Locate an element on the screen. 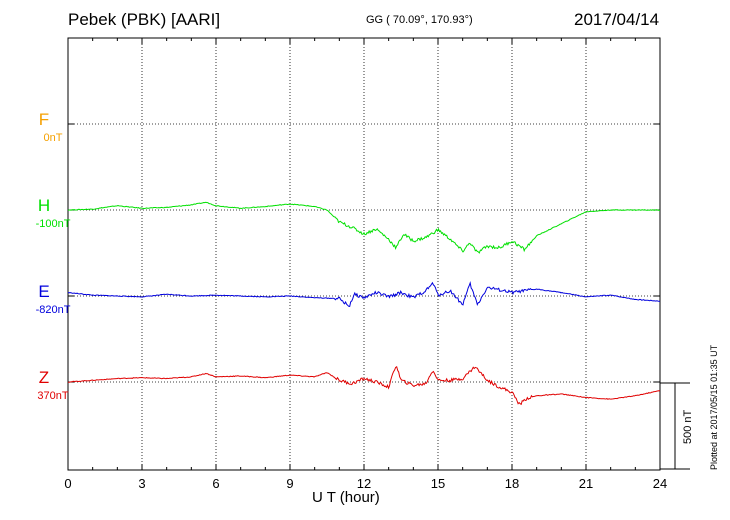 The height and width of the screenshot is (520, 730). x-tick-label: 18 is located at coordinates (512, 483).